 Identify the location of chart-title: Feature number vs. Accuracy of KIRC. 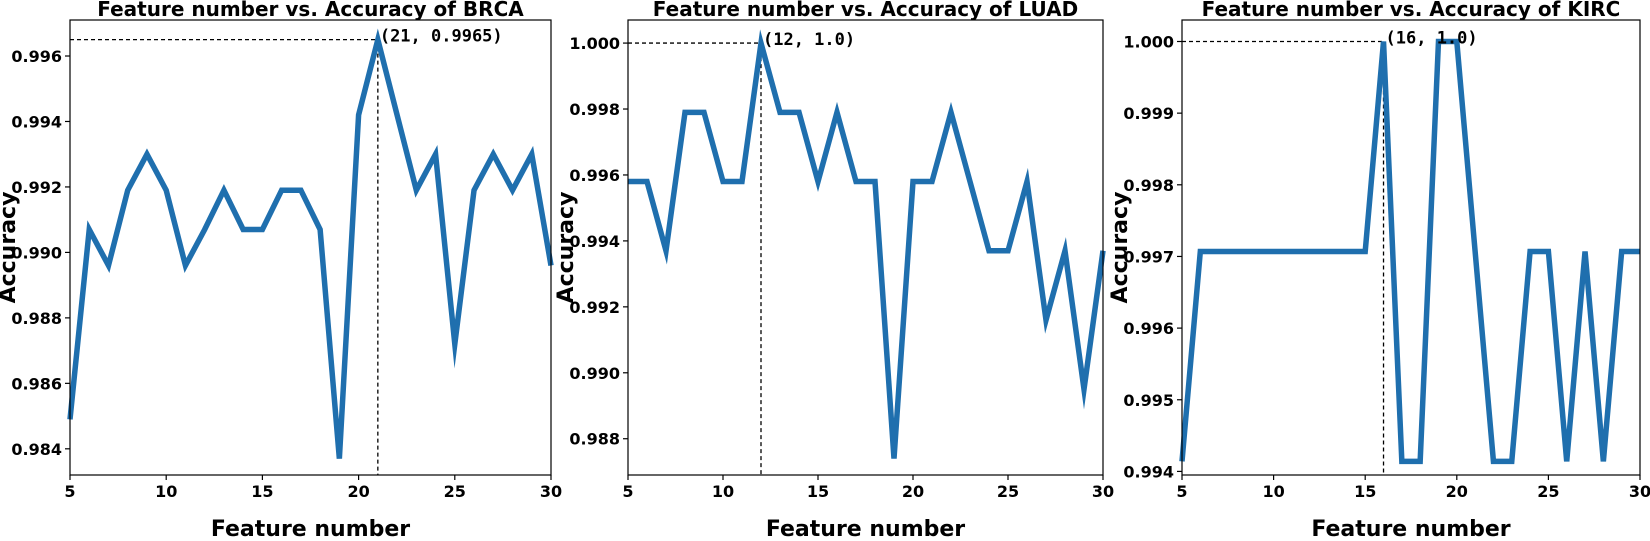
(1411, 10).